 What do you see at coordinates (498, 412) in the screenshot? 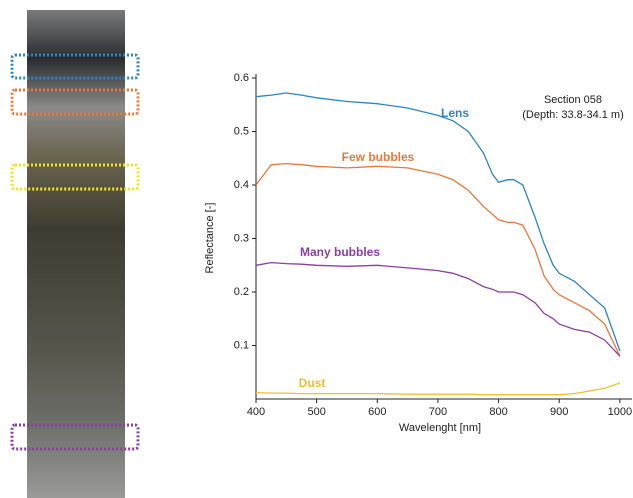
I see `x-tick-label: 800` at bounding box center [498, 412].